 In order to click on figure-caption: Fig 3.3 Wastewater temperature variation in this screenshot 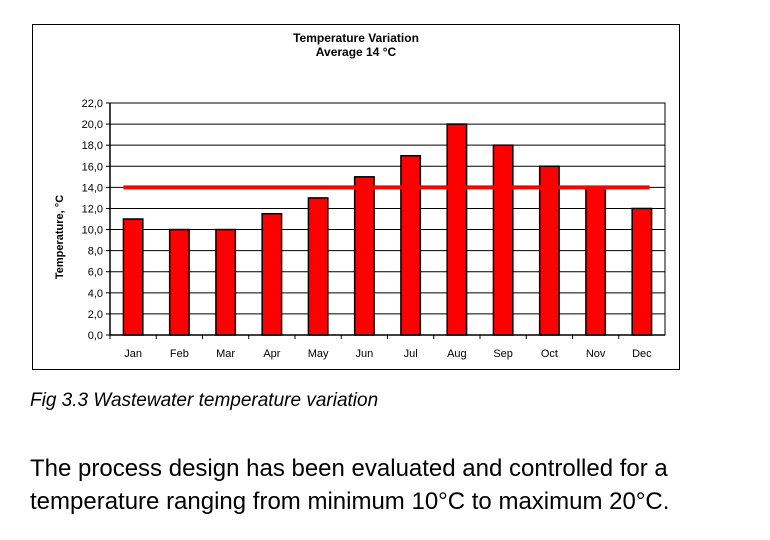, I will do `click(204, 400)`.